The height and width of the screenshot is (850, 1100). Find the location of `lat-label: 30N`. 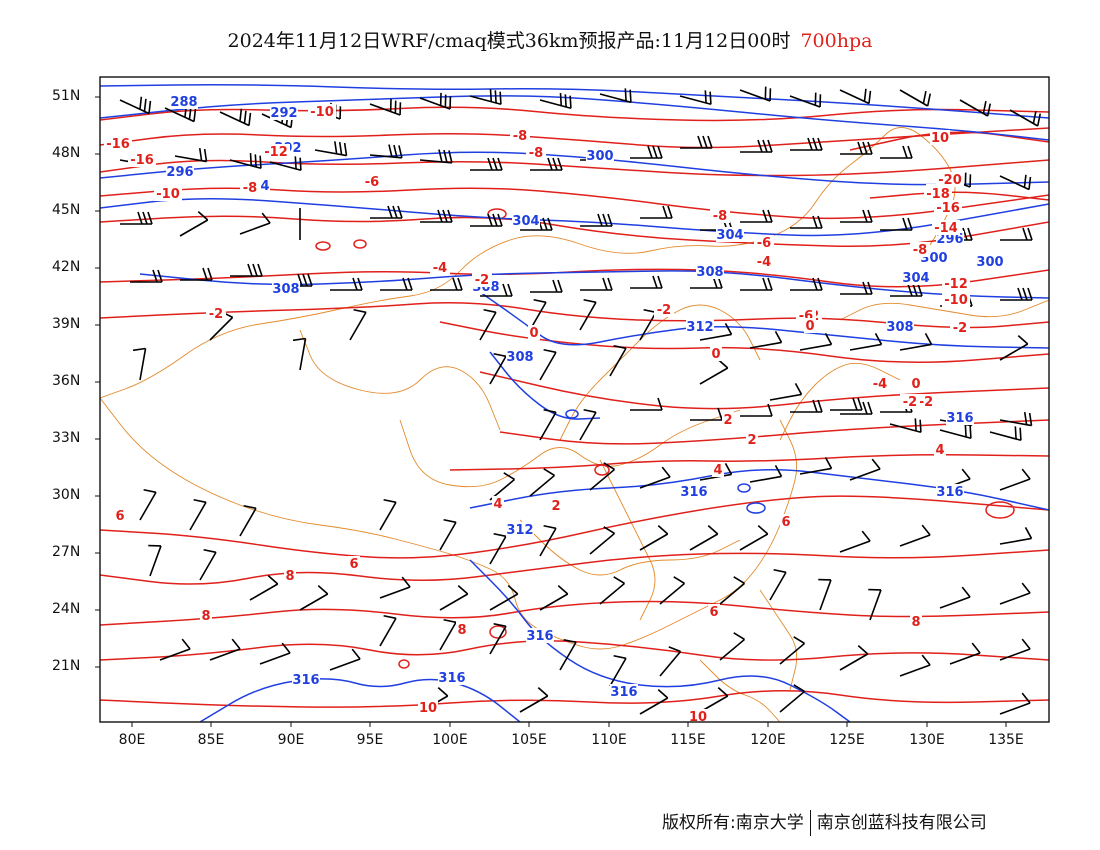

lat-label: 30N is located at coordinates (66, 495).